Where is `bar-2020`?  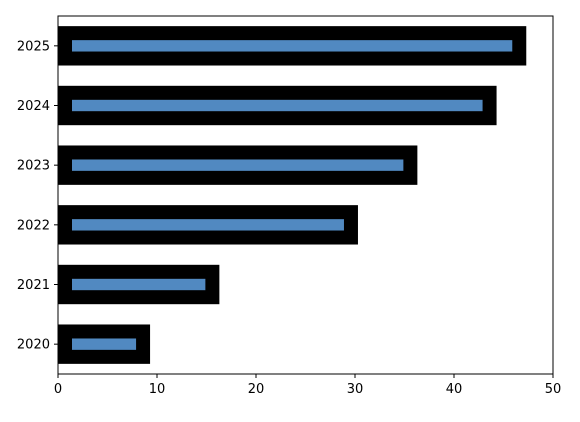 bar-2020 is located at coordinates (104, 344).